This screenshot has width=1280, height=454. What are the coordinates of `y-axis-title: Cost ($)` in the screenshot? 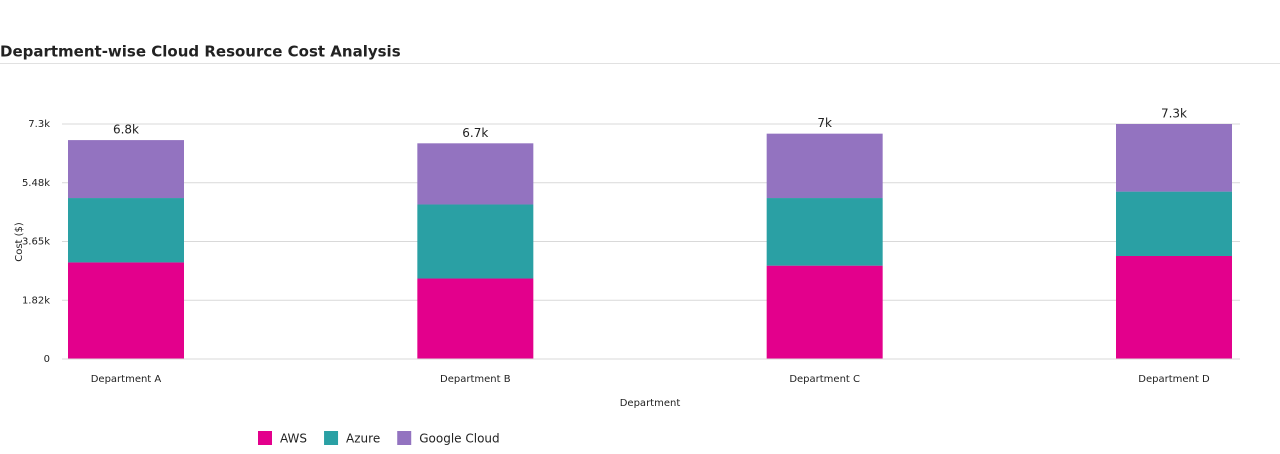 It's located at (19, 242).